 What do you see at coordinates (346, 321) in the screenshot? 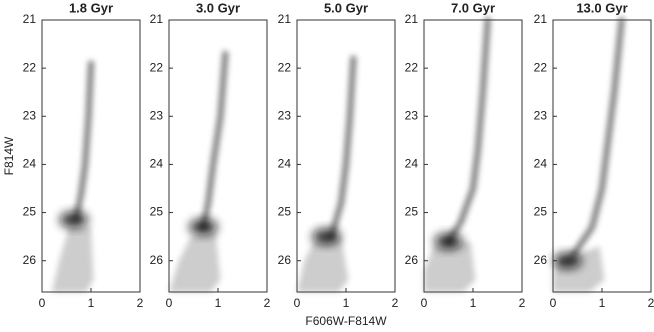
I see `x-axis-label: F606W-F814W` at bounding box center [346, 321].